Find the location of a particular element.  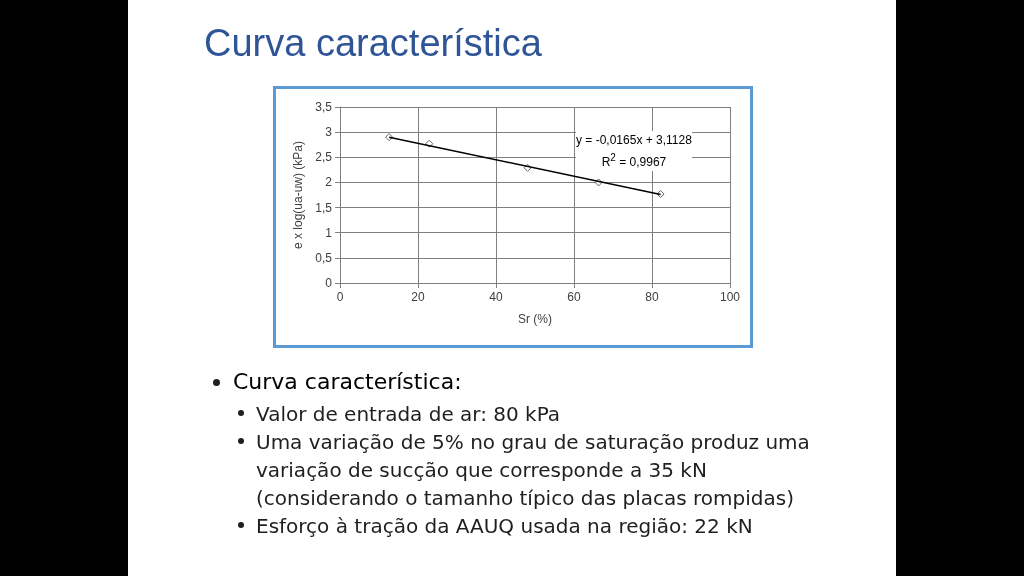

x-tick-label: 80 is located at coordinates (652, 297).